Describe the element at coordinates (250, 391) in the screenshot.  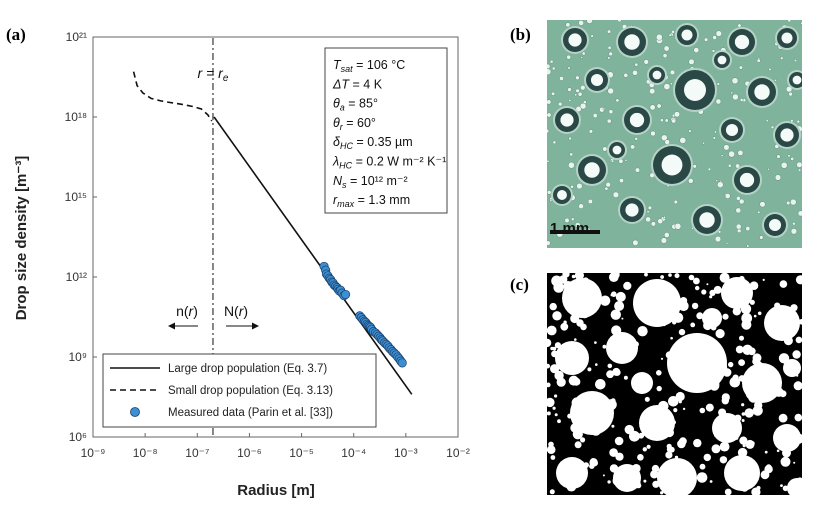
I see `legend-label-small: Small drop population (Eq. 3.13)` at that location.